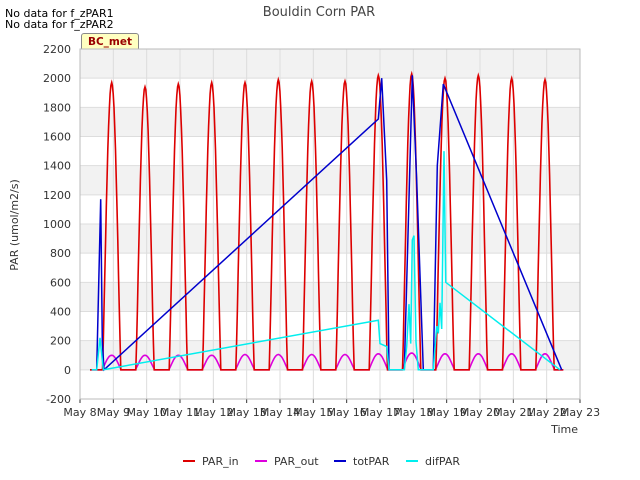 The image size is (640, 480). What do you see at coordinates (380, 412) in the screenshot?
I see `x-tick-label: May 17` at bounding box center [380, 412].